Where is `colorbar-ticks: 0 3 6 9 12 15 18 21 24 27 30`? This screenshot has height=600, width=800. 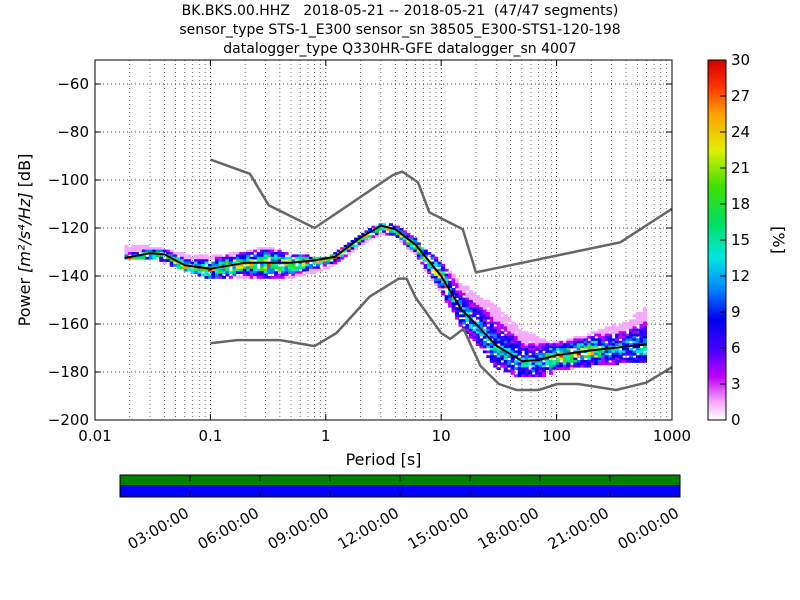
colorbar-ticks: 0 3 6 9 12 15 18 21 24 27 30 is located at coordinates (735, 240).